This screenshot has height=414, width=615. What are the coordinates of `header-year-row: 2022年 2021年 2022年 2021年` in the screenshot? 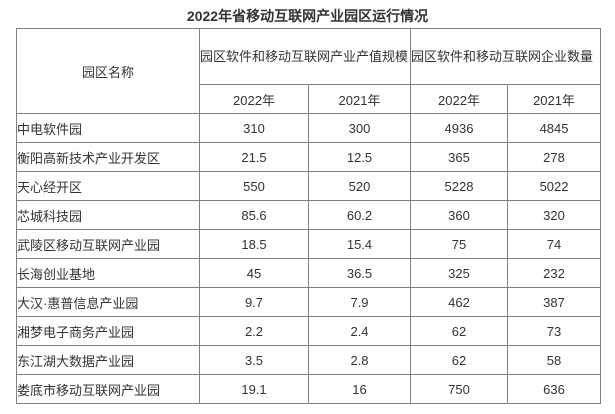 It's located at (309, 99).